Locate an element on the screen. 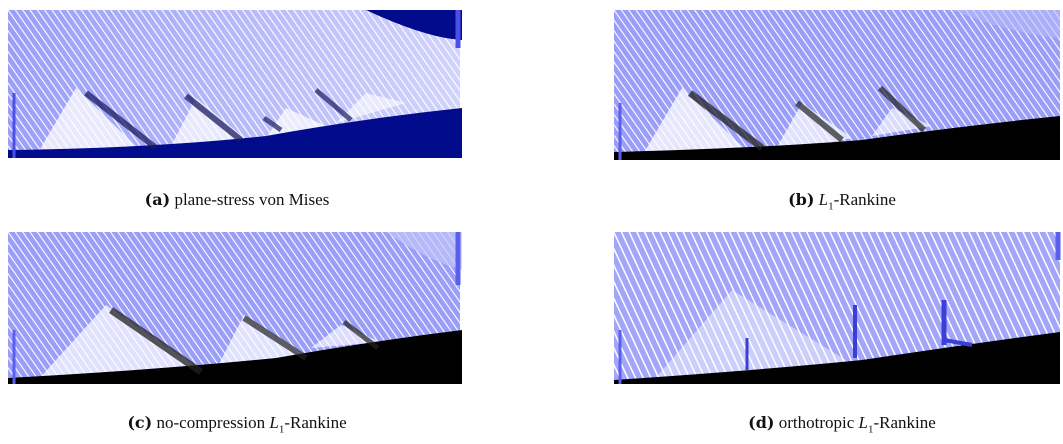  solid-region-b is located at coordinates (837, 138).